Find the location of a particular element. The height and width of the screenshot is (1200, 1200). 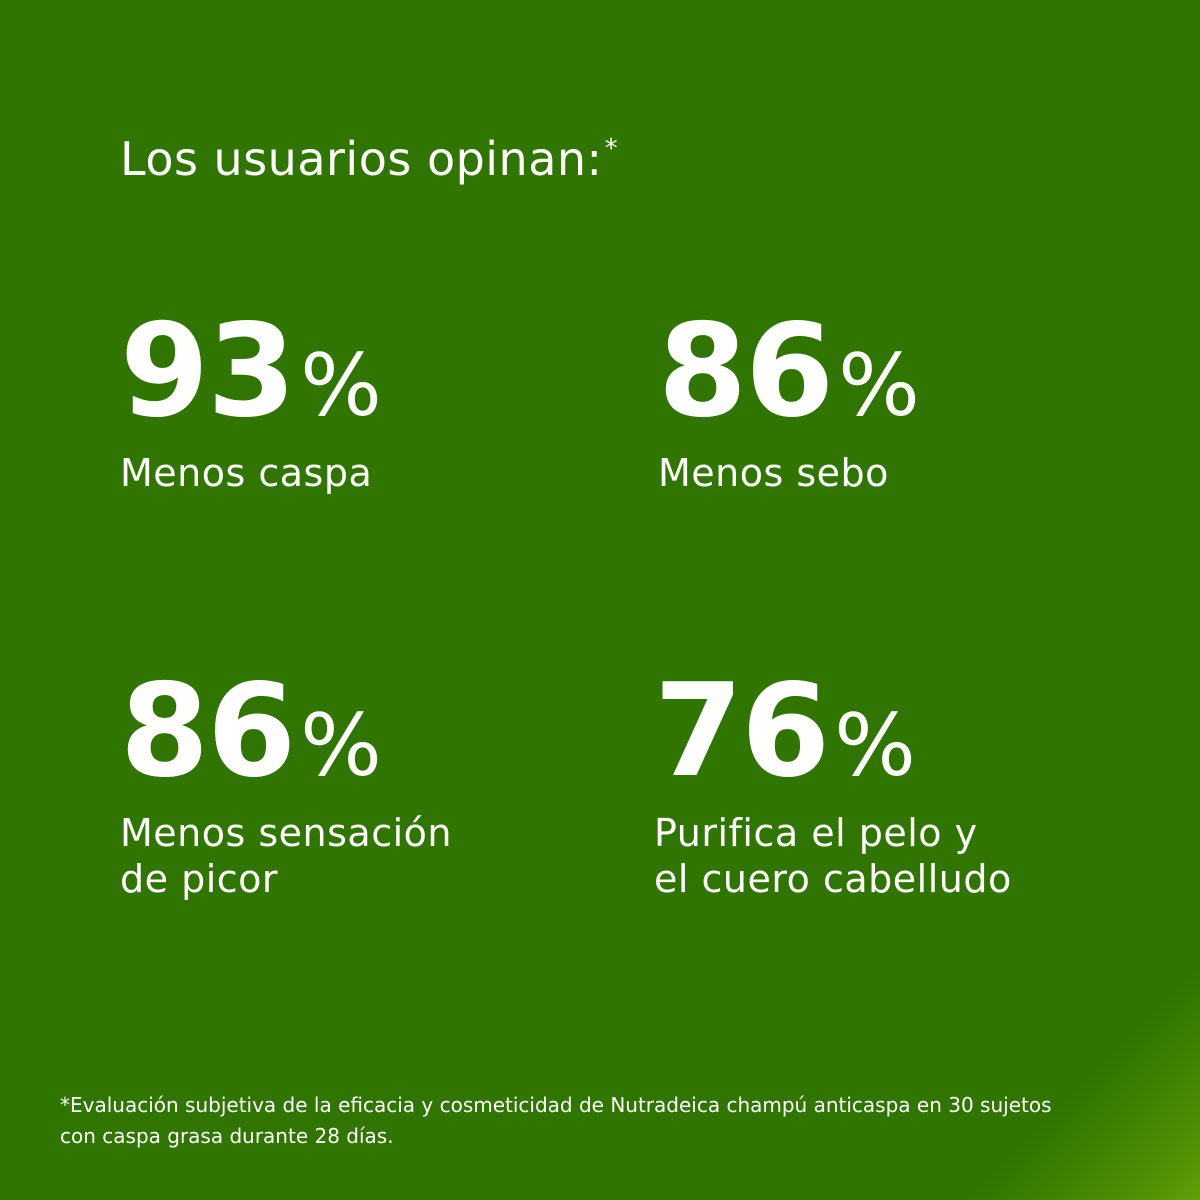

stat-block-dandruff: 93 % Menos caspa is located at coordinates (380, 402).